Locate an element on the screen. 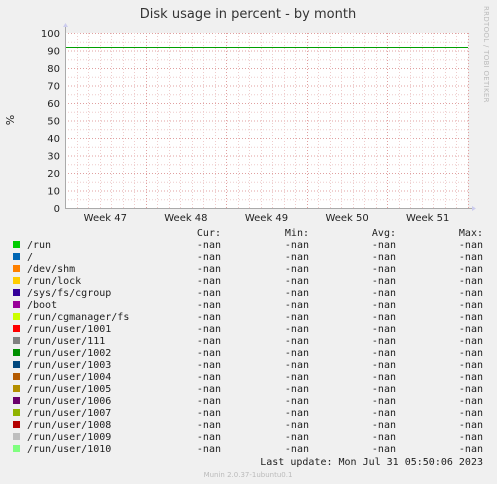  y-axis-arrow is located at coordinates (65, 25).